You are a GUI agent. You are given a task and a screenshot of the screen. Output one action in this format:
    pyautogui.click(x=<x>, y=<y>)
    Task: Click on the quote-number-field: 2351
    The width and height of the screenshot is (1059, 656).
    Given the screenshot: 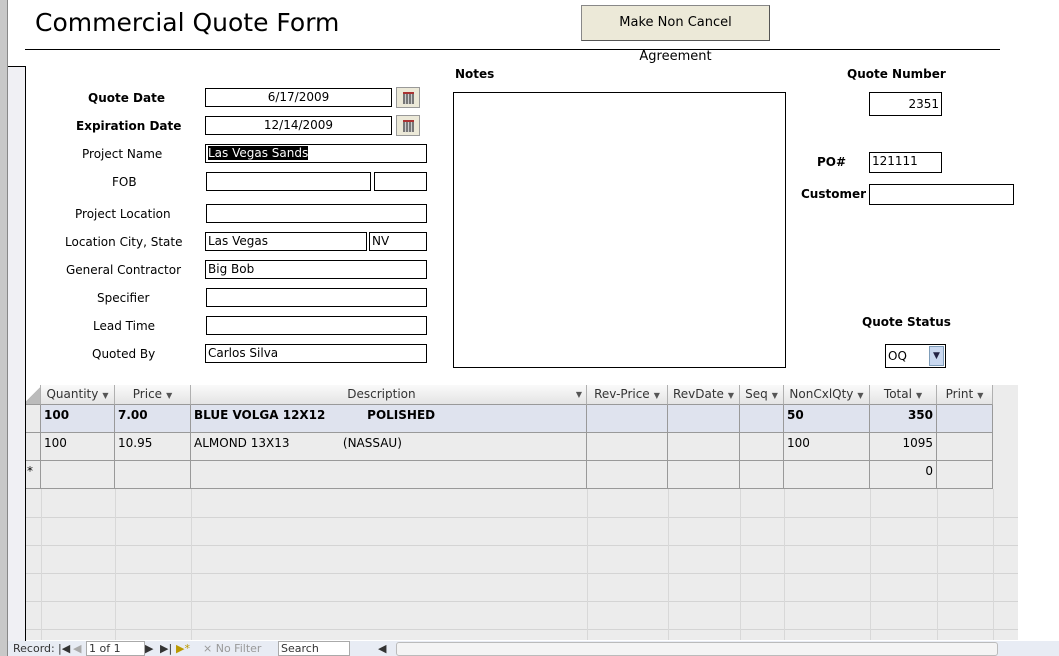 What is the action you would take?
    pyautogui.click(x=905, y=104)
    